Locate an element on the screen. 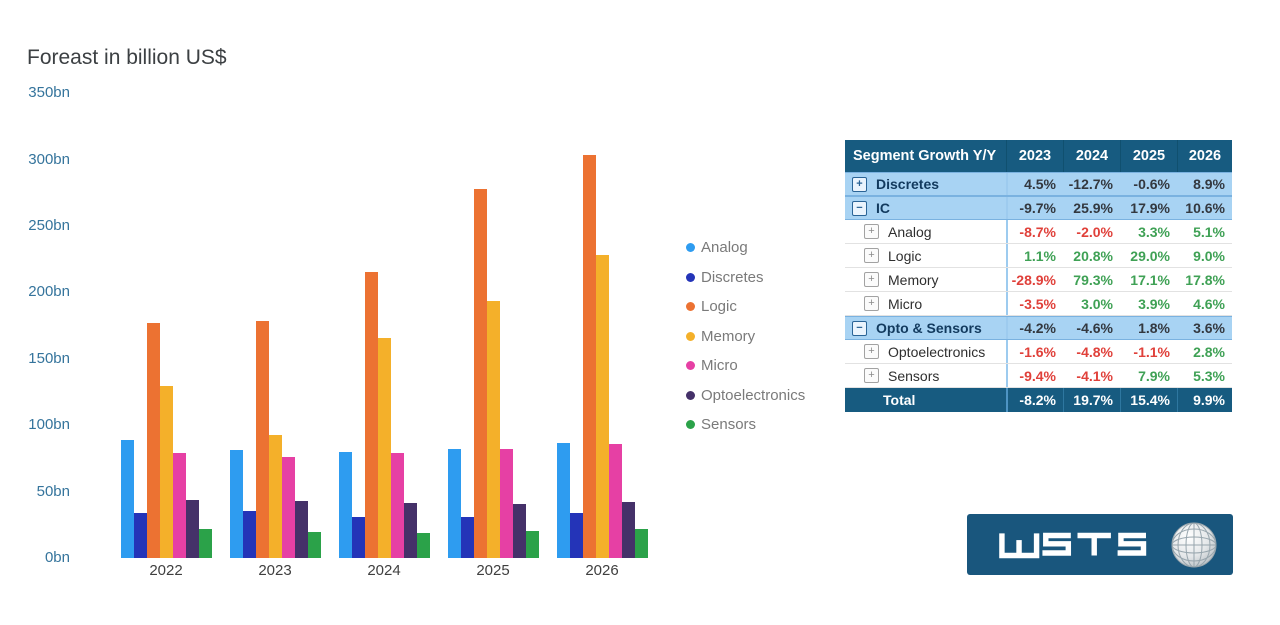 The width and height of the screenshot is (1280, 625). segment-name-cell: + Analog is located at coordinates (925, 231).